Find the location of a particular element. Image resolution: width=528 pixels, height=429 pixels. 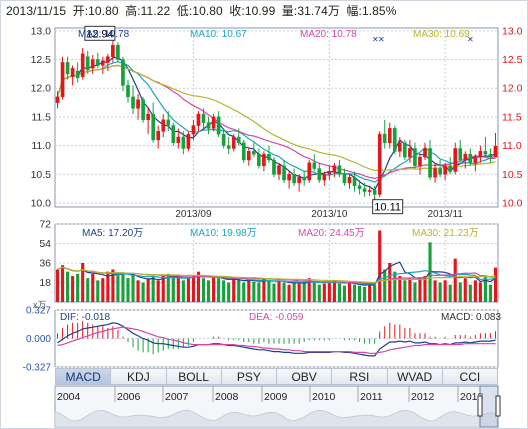

indicator-tabs: MACD KDJ BOLL PSY OBV RSI WVAD CCI is located at coordinates (276, 376).